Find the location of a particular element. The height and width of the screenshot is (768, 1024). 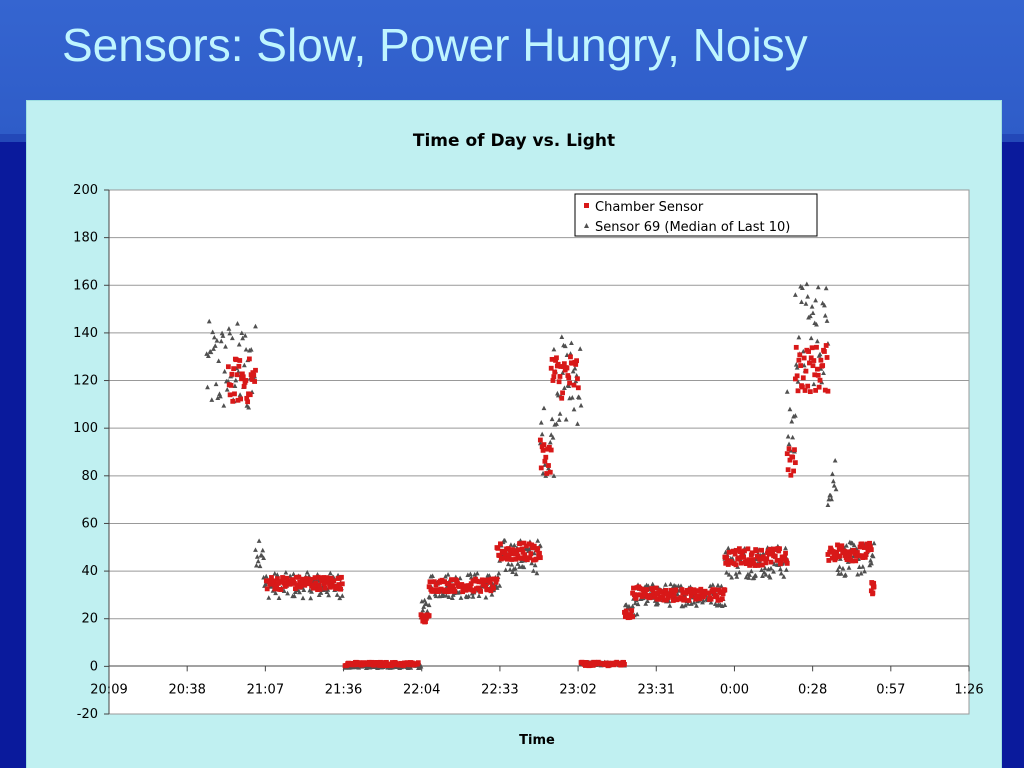

legend-marker-chamber-sensor is located at coordinates (586, 205).